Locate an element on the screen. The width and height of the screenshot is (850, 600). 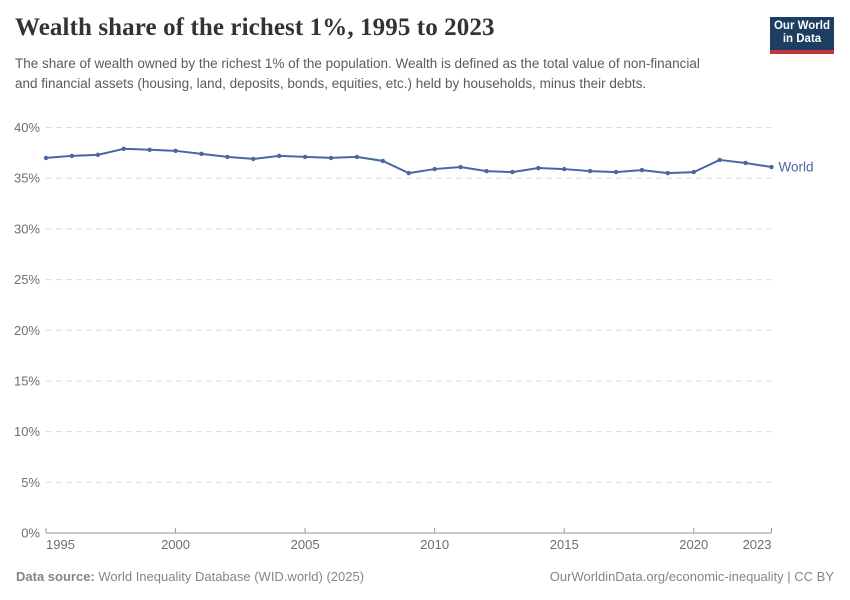
x-axis-label: 2000 is located at coordinates (175, 544).